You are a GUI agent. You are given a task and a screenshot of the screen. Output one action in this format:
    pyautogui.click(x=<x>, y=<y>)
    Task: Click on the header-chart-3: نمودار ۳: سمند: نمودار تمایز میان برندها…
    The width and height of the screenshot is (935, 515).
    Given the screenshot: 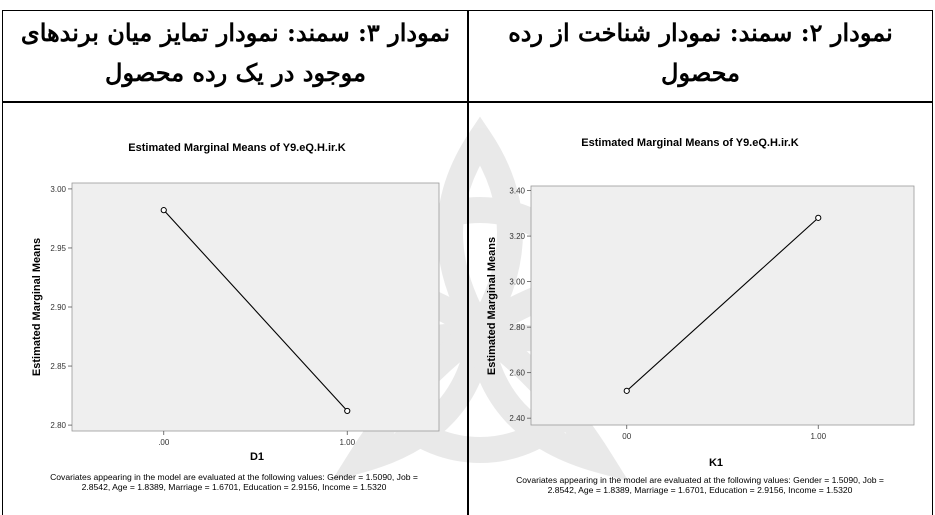 What is the action you would take?
    pyautogui.click(x=235, y=52)
    